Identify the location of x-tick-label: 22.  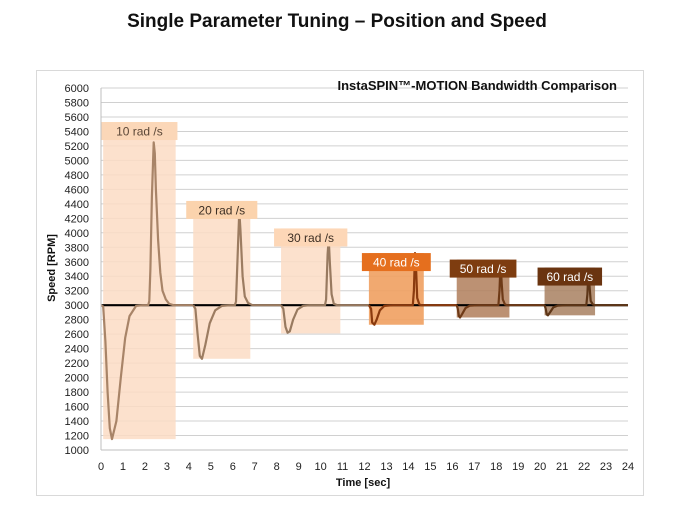
(584, 467).